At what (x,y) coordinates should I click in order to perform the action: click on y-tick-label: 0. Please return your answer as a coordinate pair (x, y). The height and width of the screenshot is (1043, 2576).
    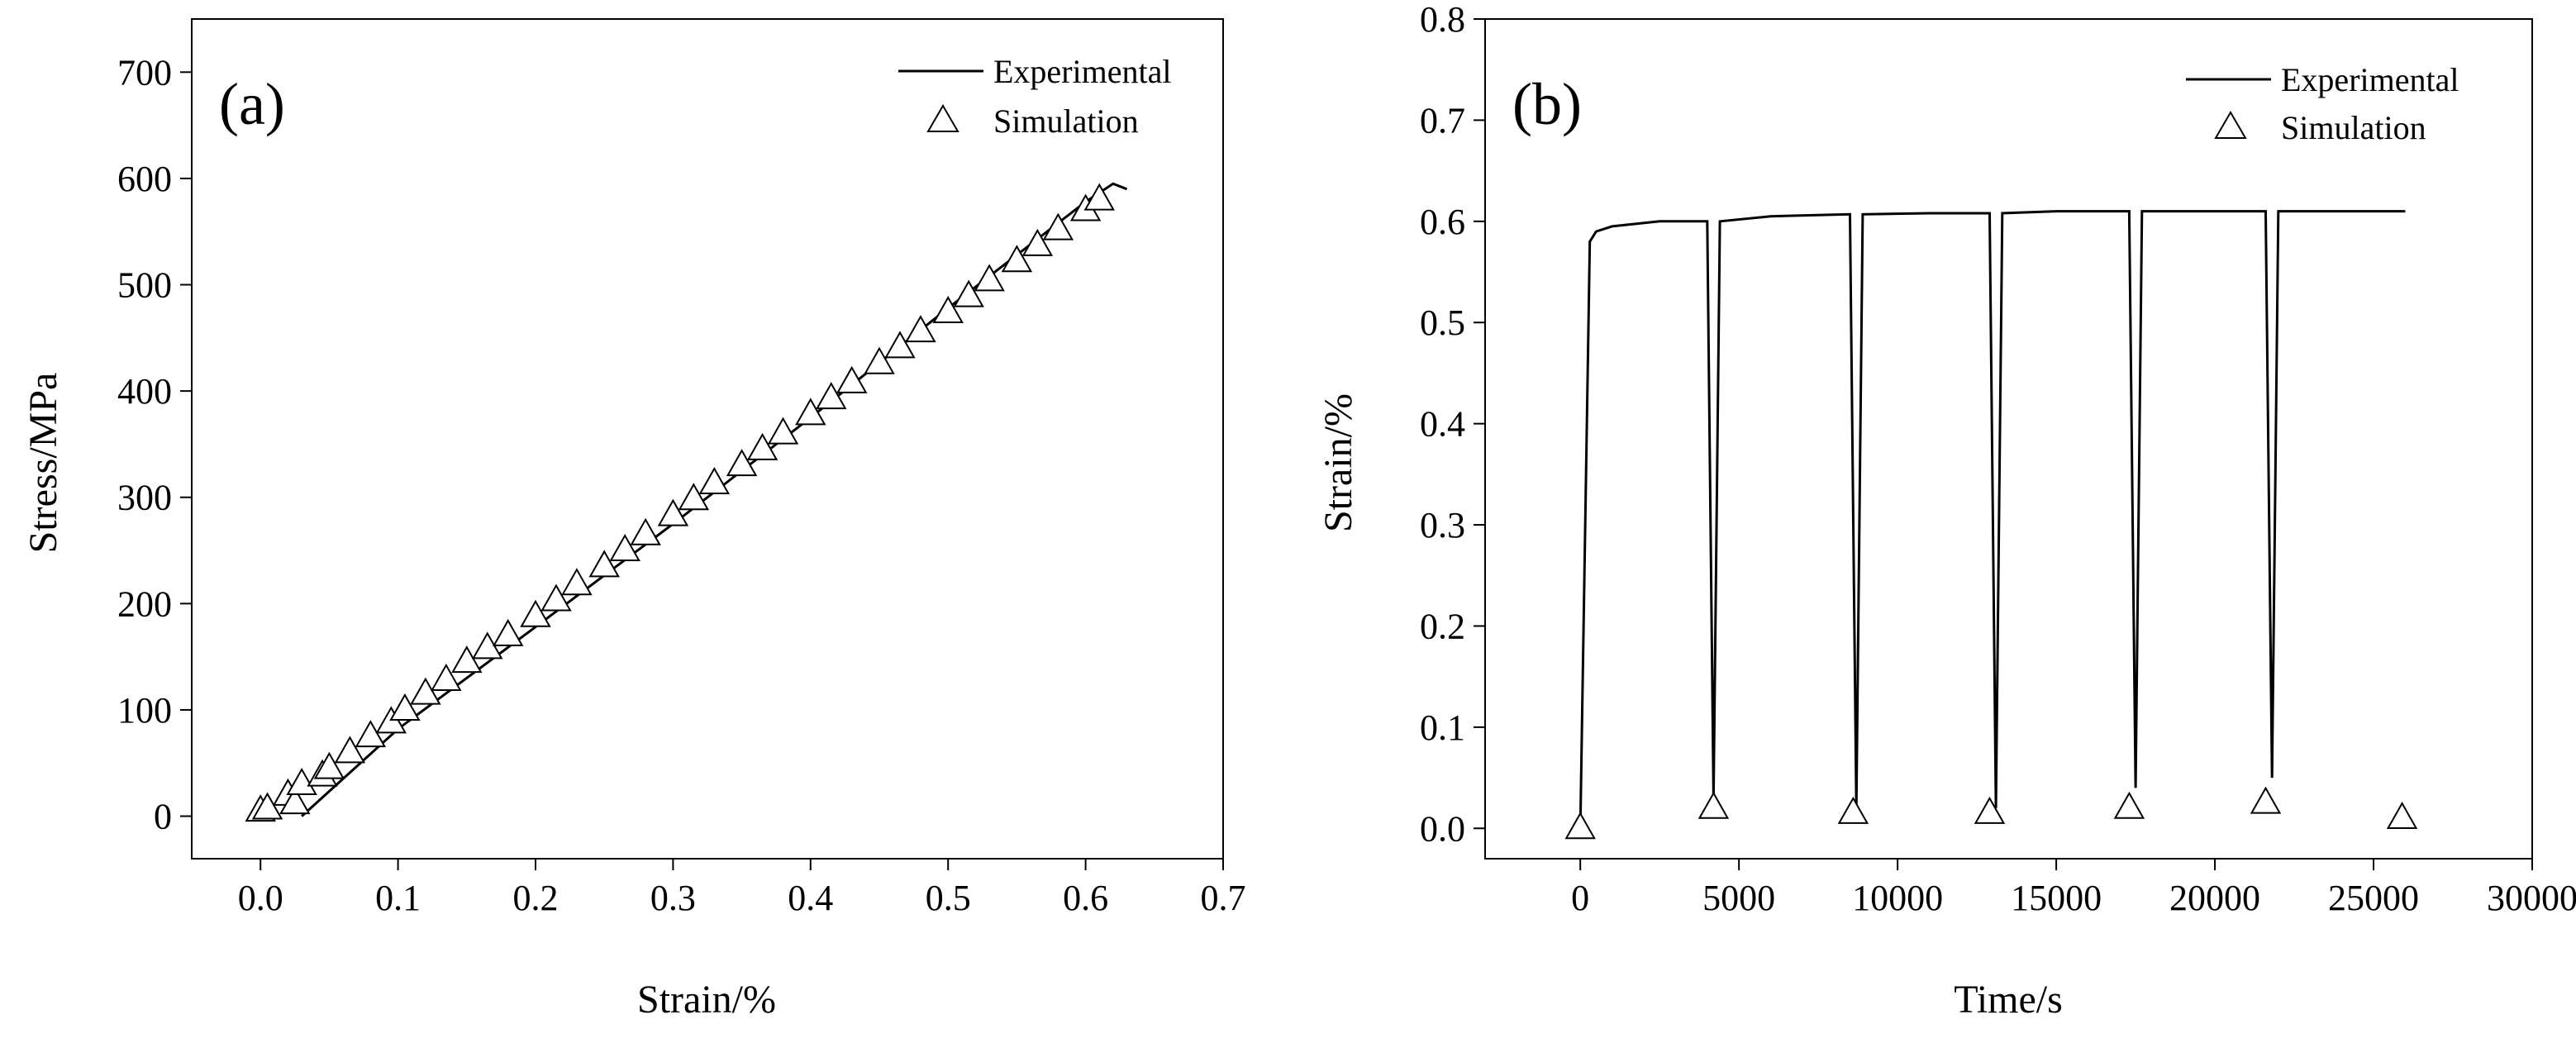
    Looking at the image, I should click on (163, 817).